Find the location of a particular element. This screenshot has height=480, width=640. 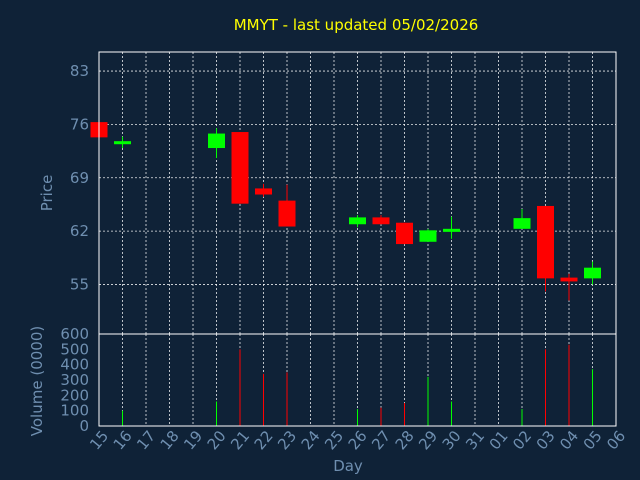

x-tick-label: 21 is located at coordinates (240, 440).